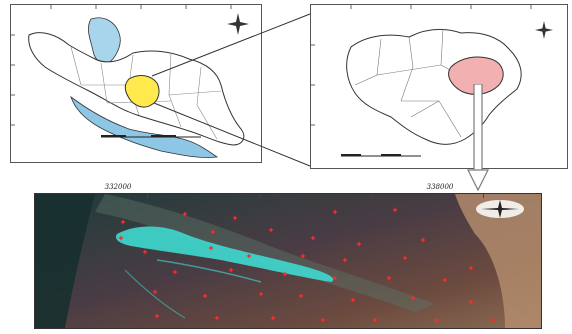 This screenshot has height=334, width=572. Describe the element at coordinates (440, 187) in the screenshot. I see `sat-scale-label-338000: 338000` at that location.